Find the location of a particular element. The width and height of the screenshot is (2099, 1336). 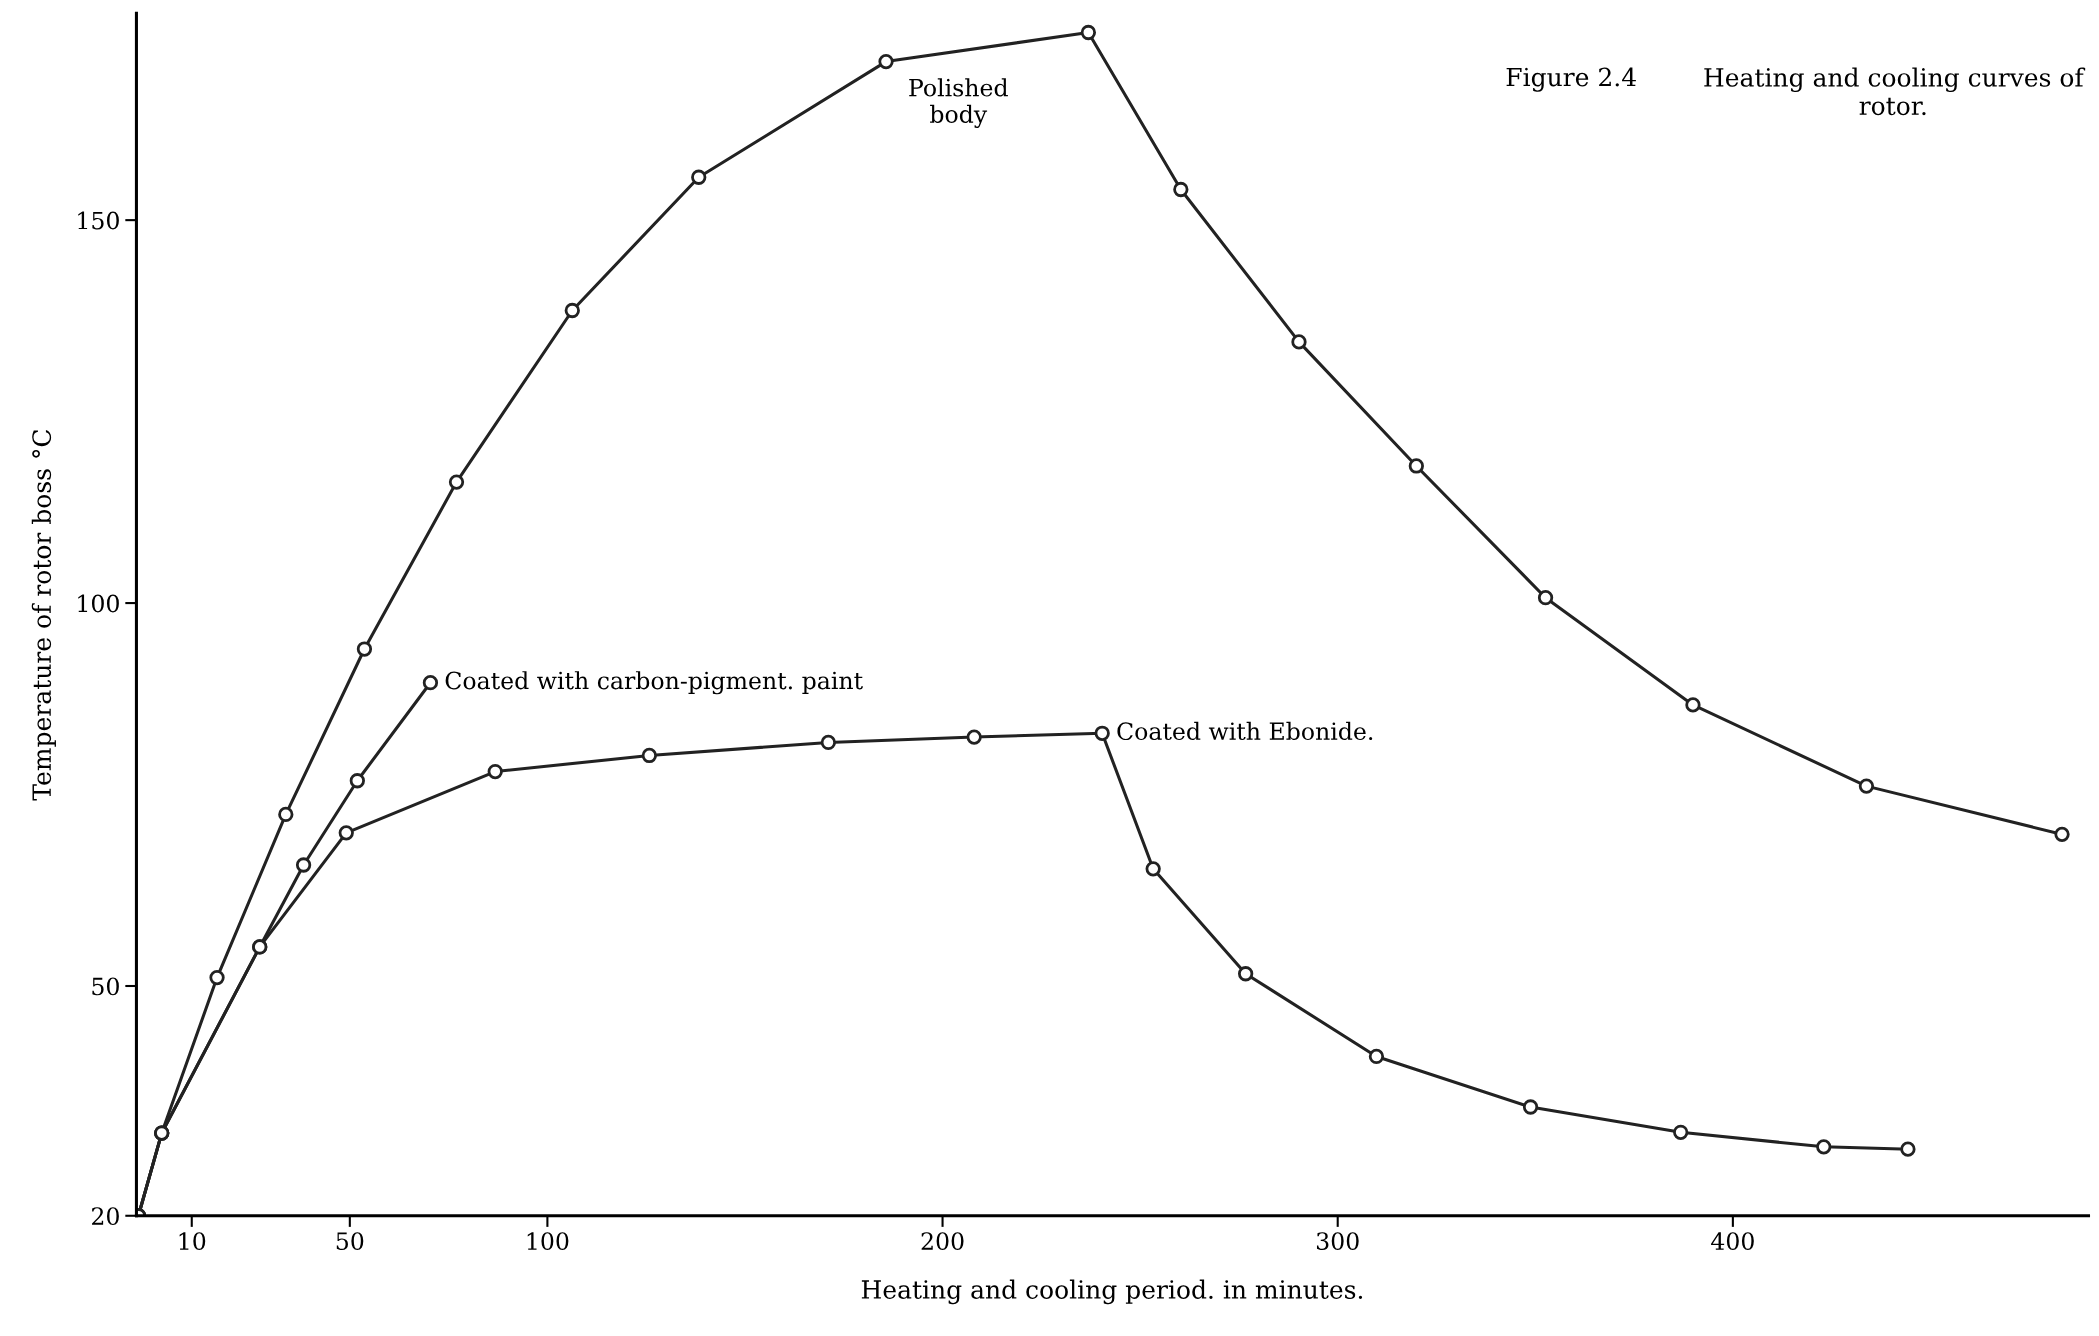

y-tick-label: 50 is located at coordinates (105, 986).